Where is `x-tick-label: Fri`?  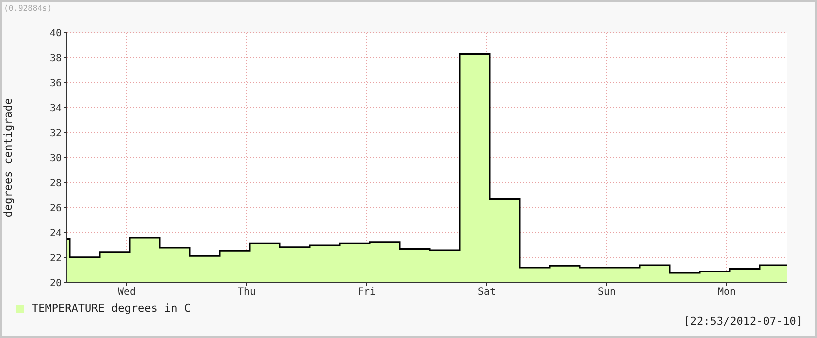 x-tick-label: Fri is located at coordinates (367, 292).